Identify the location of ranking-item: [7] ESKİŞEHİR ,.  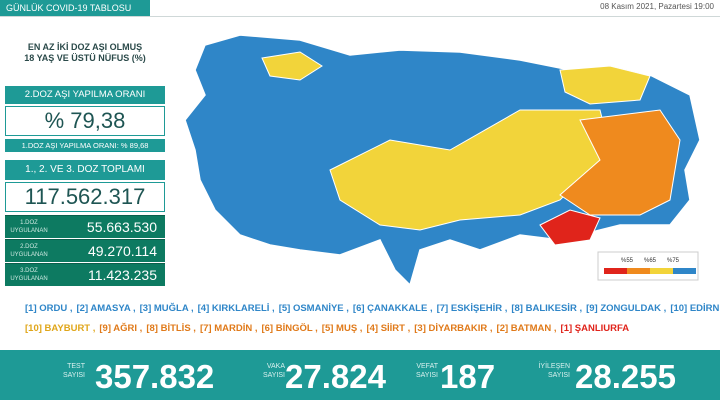
(472, 308).